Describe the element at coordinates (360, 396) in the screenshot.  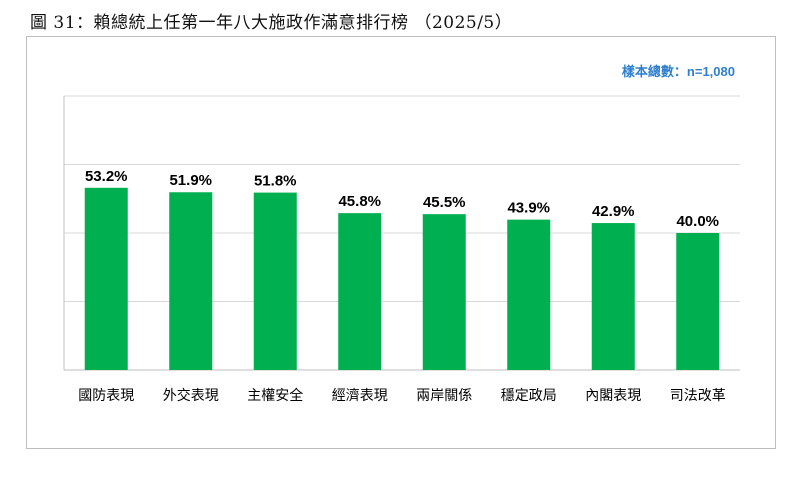
I see `x-tick-label: 經濟表現` at that location.